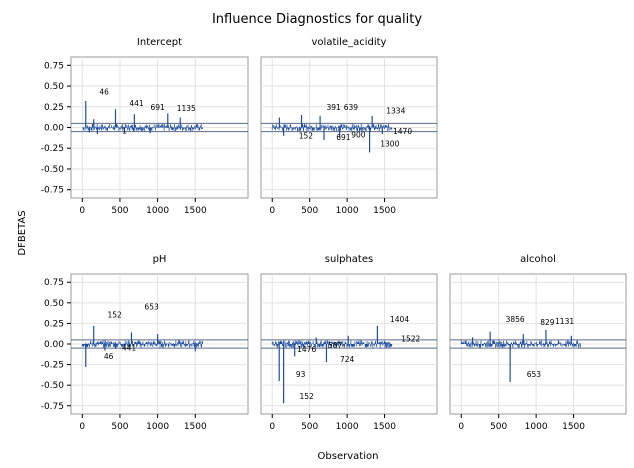 The height and width of the screenshot is (468, 634). I want to click on observation-label: 900, so click(358, 134).